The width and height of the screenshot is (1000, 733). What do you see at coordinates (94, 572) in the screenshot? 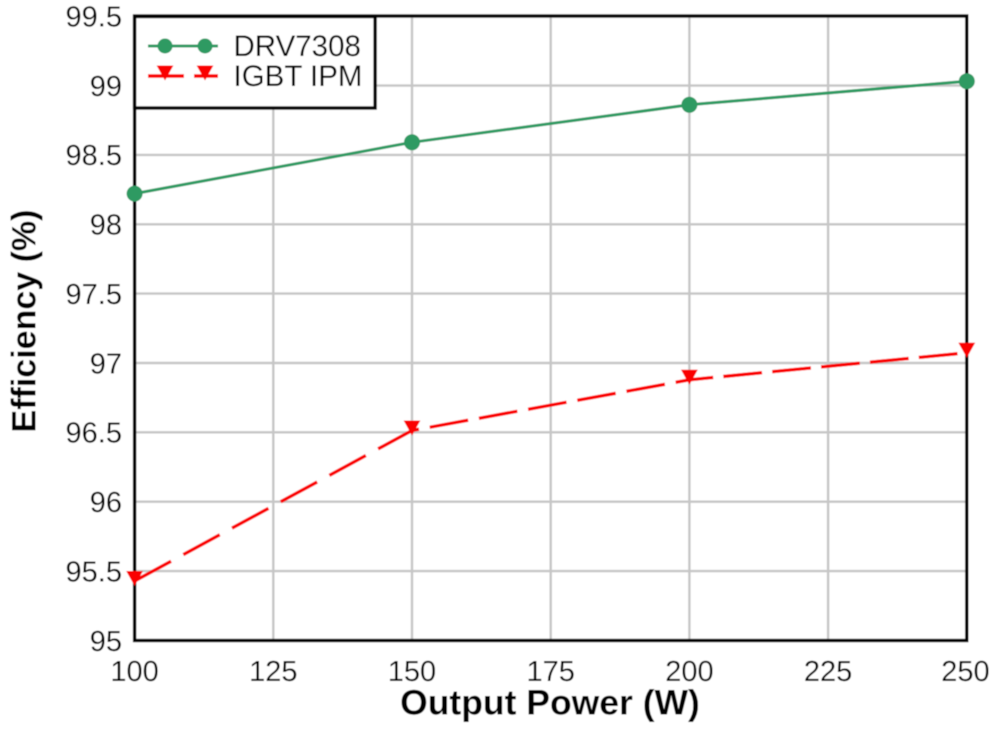
I see `svg-text: 95.5` at bounding box center [94, 572].